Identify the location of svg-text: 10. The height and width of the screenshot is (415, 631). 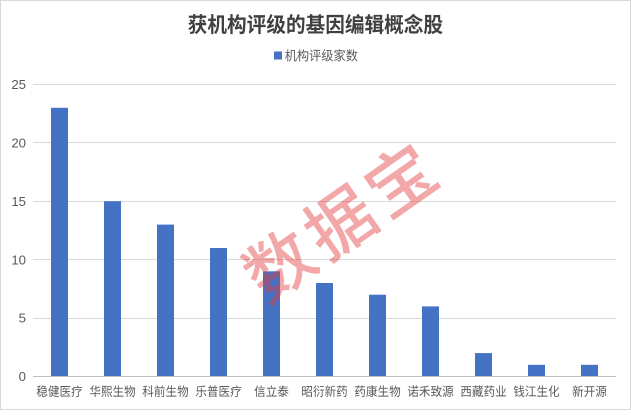
(18, 259).